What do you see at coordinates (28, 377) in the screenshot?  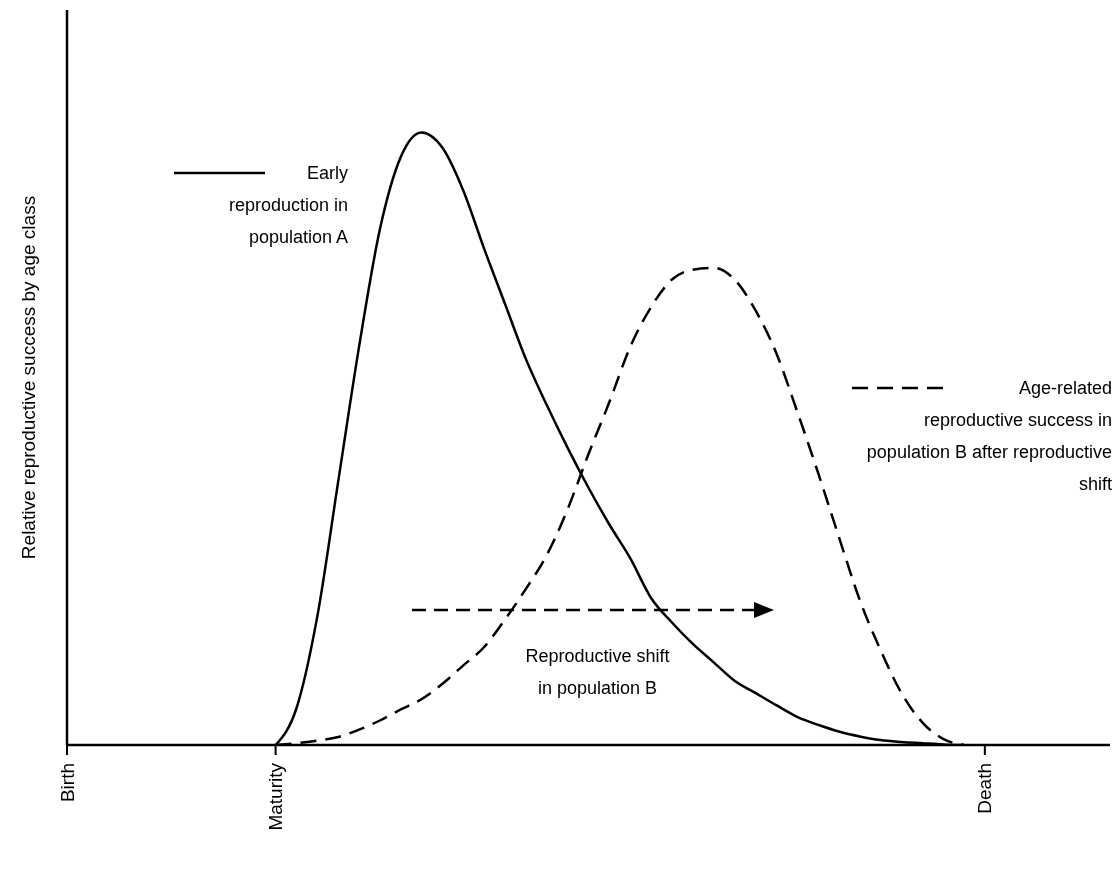 I see `y-axis-title: Relative reproductive success by age class` at bounding box center [28, 377].